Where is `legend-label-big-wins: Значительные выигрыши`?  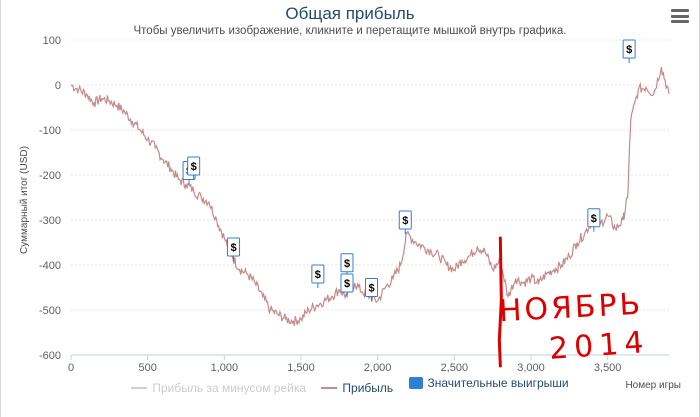
legend-label-big-wins: Значительные выигрыши is located at coordinates (498, 383).